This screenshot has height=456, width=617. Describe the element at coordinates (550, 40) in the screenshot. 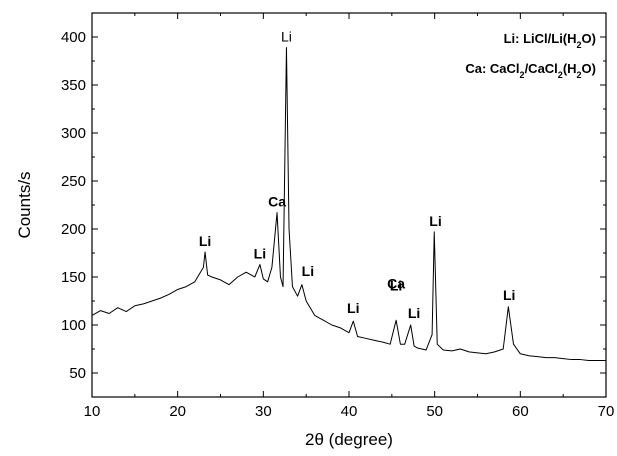

I see `legend-entry: Li: LiCl/Li(H2O)` at that location.